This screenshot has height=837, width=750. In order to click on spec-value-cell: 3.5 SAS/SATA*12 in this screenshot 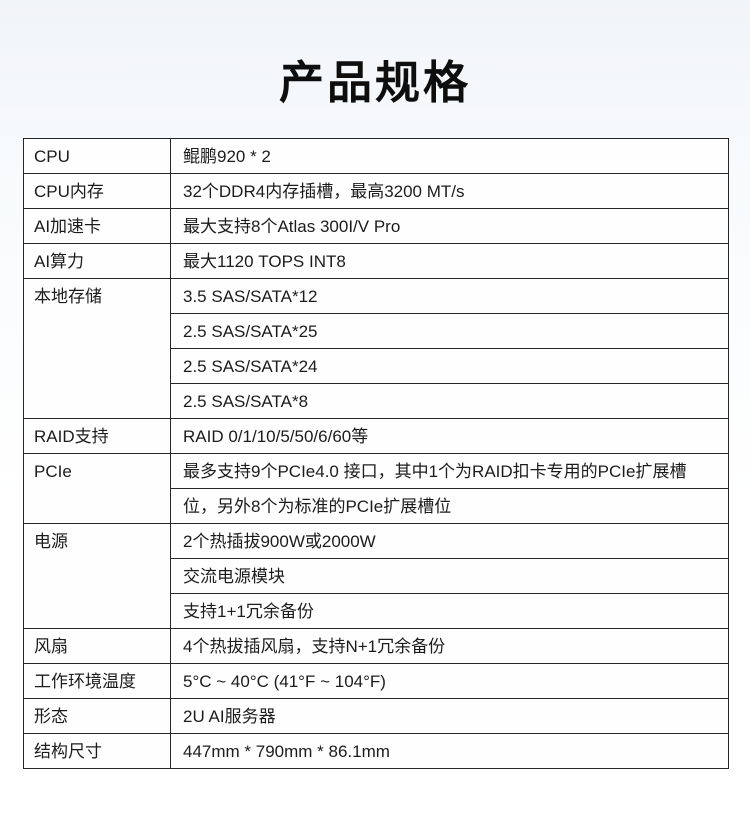, I will do `click(449, 296)`.